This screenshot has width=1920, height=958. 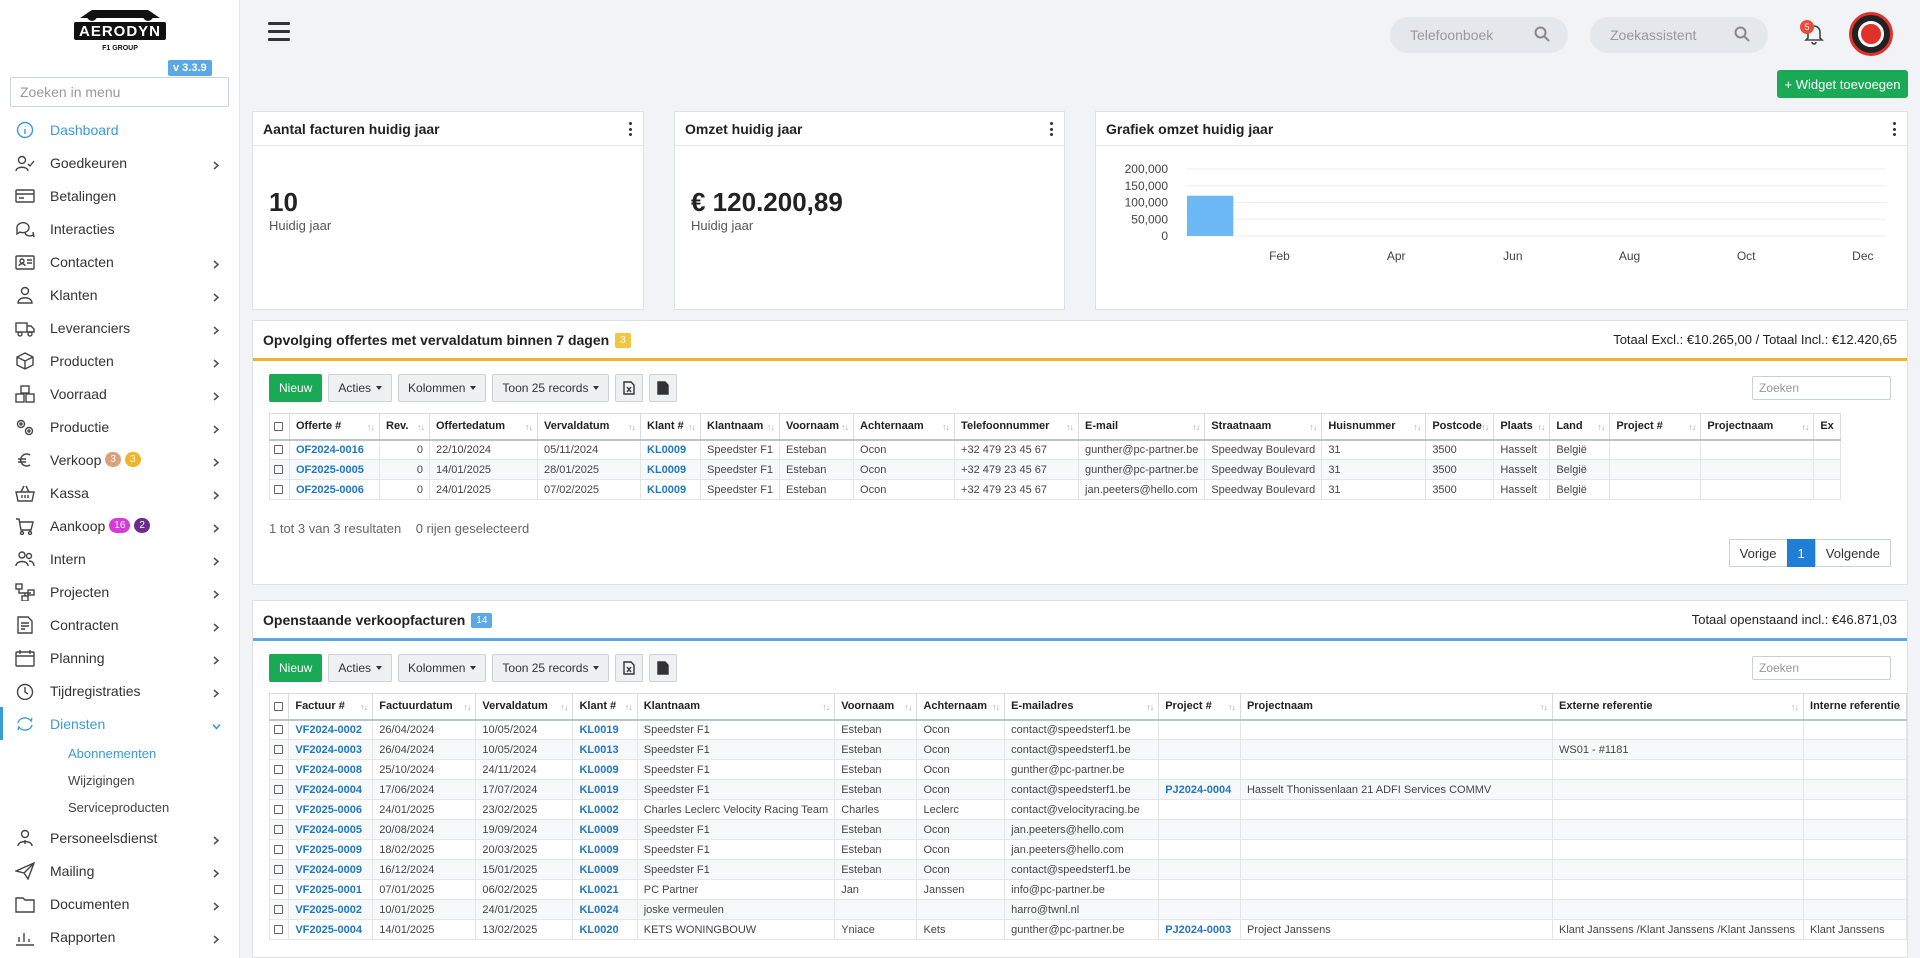 I want to click on hamburger-menu-icon, so click(x=279, y=32).